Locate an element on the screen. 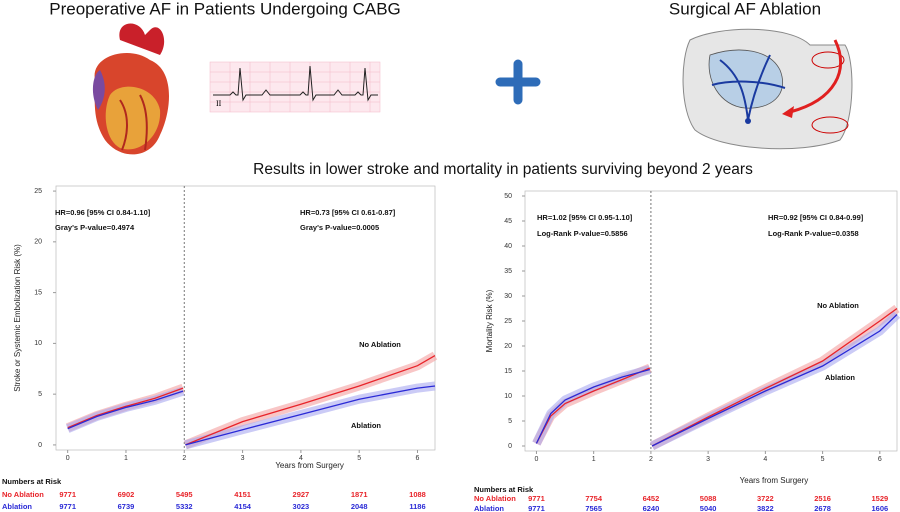  risk-count: 5332 is located at coordinates (184, 506).